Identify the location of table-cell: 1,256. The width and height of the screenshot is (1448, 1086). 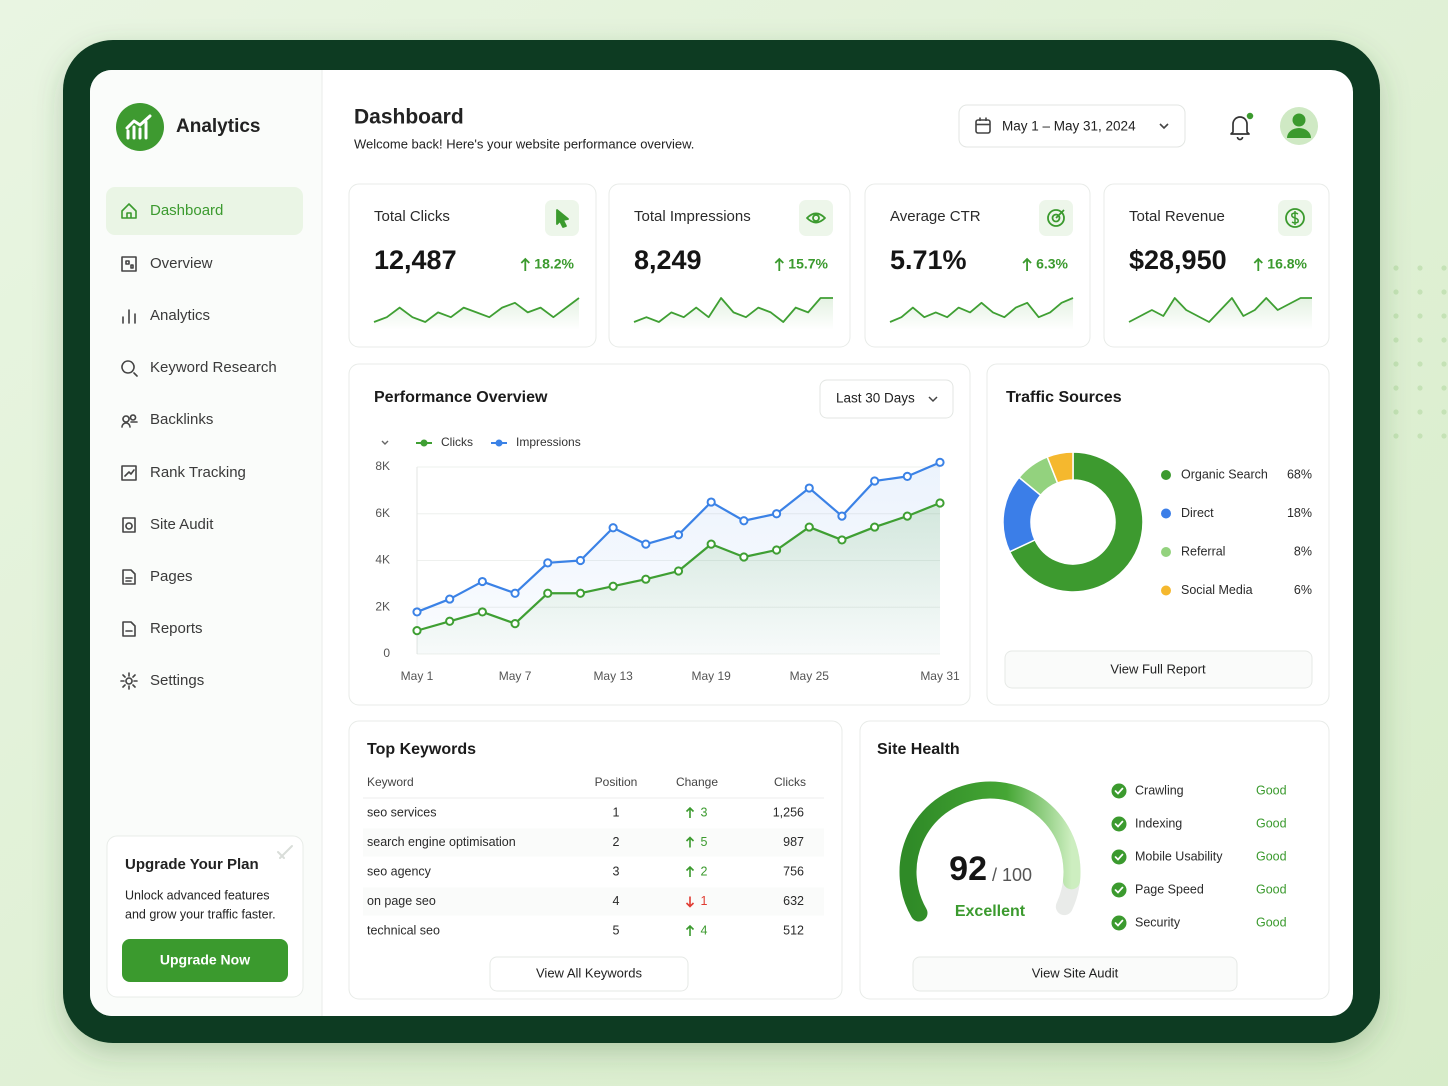
(788, 812).